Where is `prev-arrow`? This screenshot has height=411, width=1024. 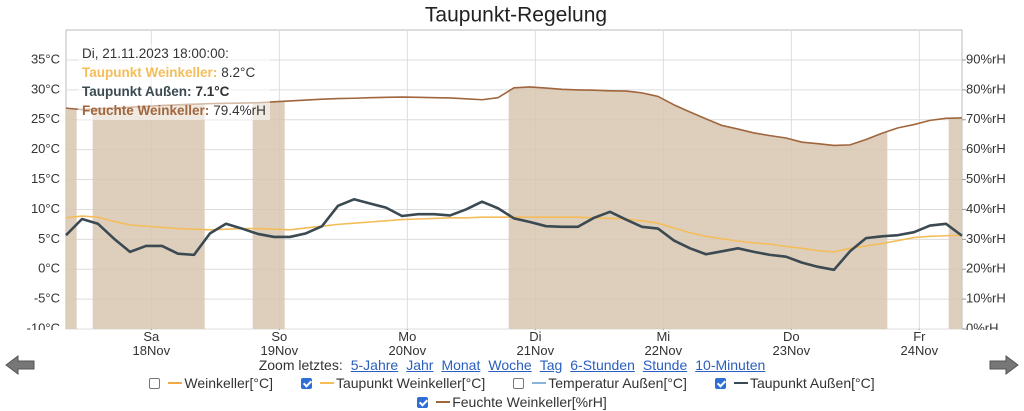
prev-arrow is located at coordinates (20, 365).